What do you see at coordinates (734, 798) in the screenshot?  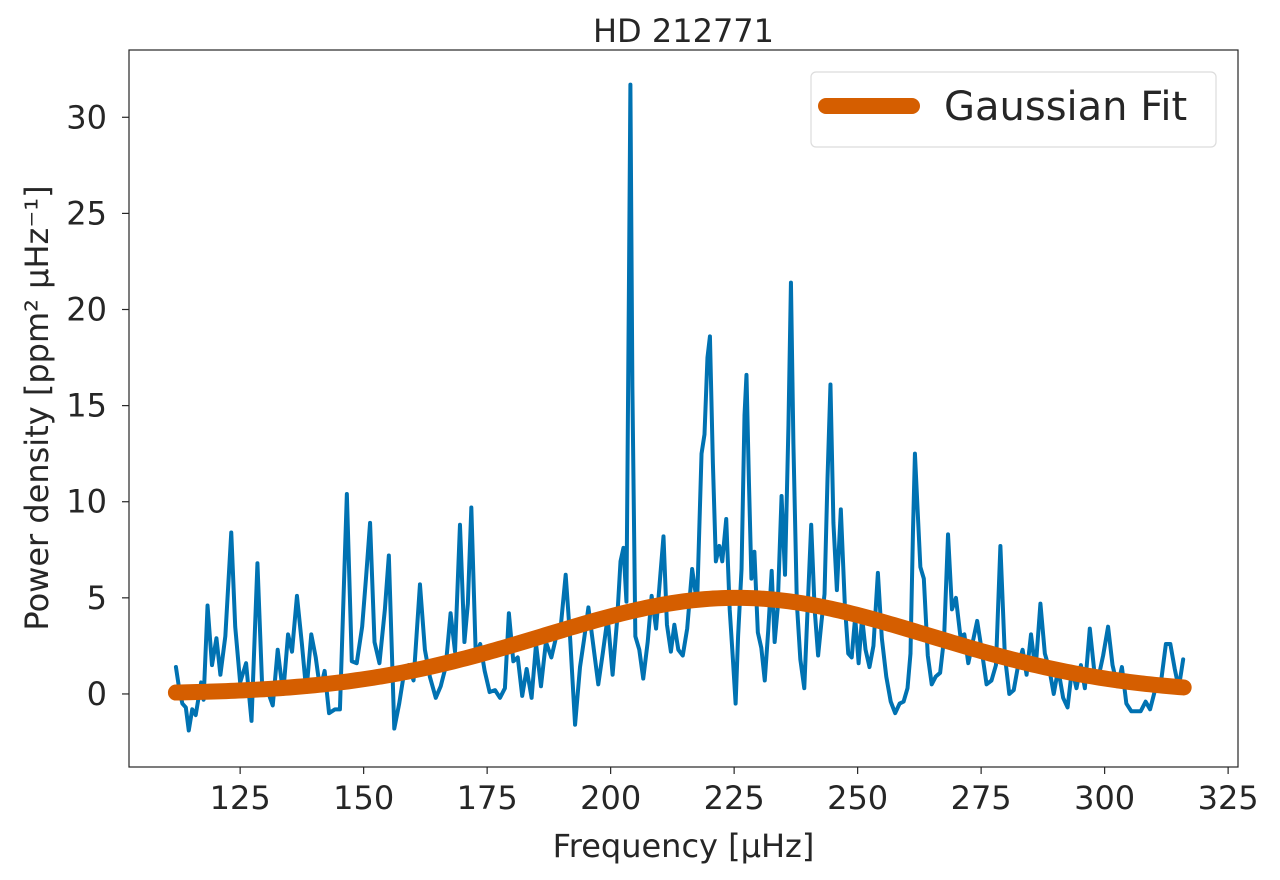 I see `x-tick-label: 225` at bounding box center [734, 798].